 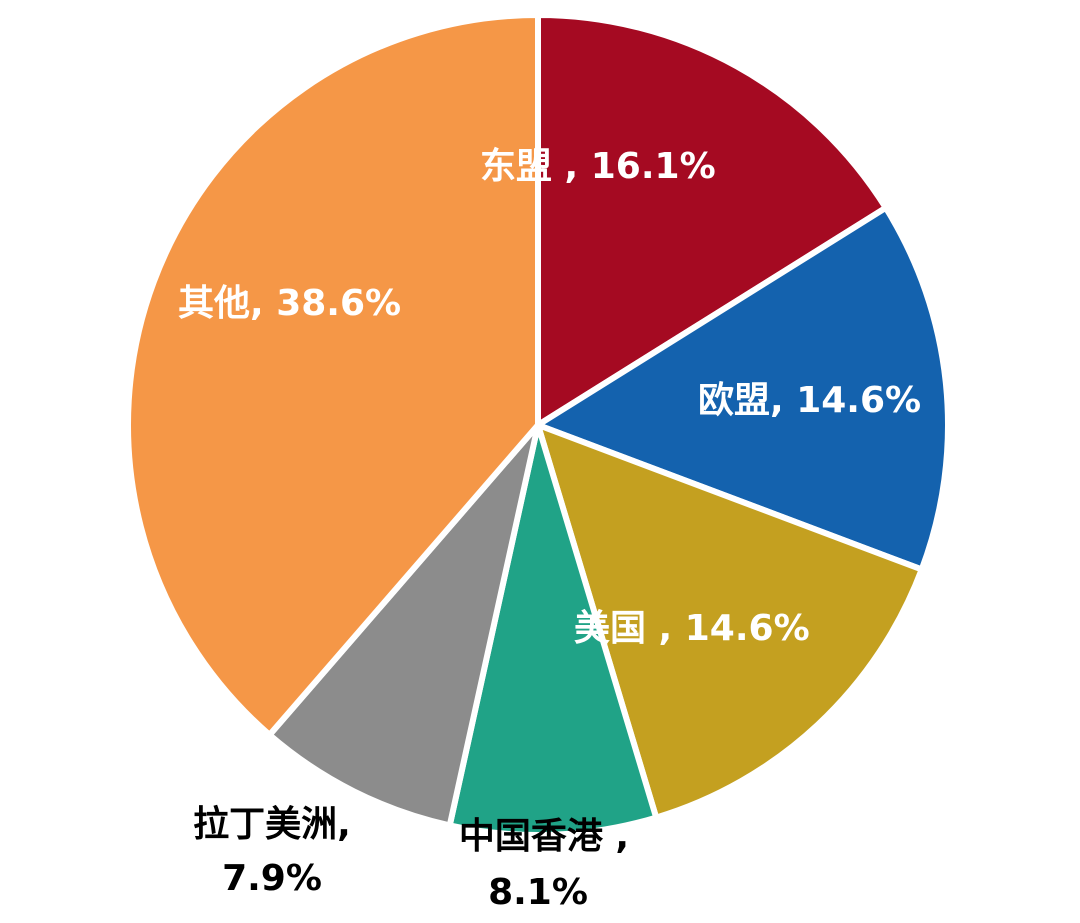 What do you see at coordinates (809, 400) in the screenshot?
I see `data-label-eu: 欧盟, 14.6%` at bounding box center [809, 400].